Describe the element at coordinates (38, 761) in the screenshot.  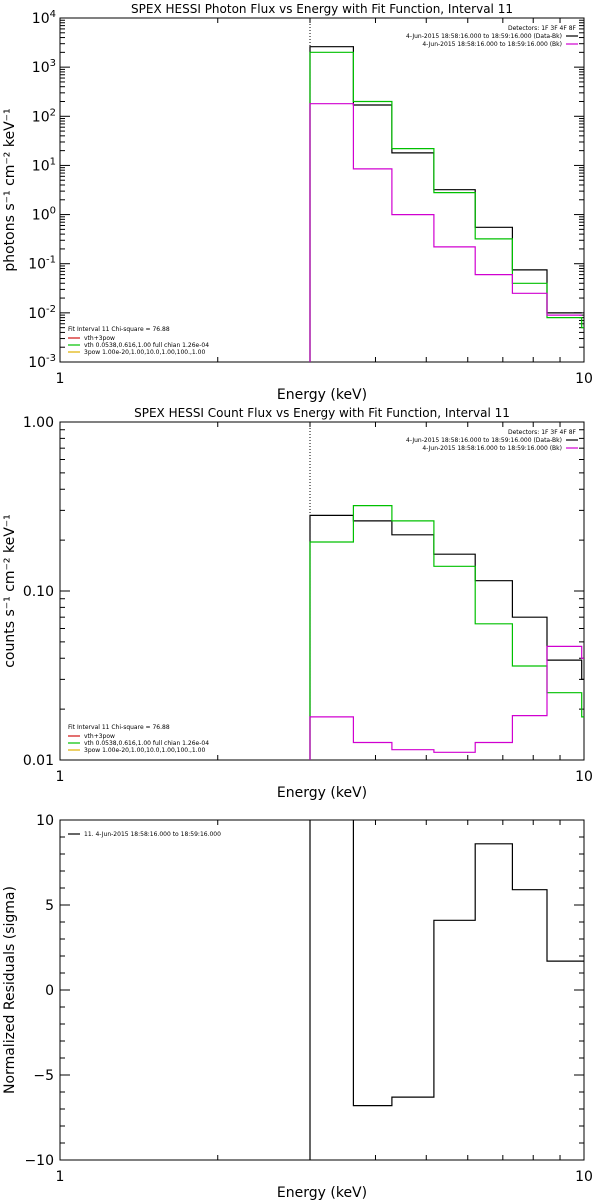
I see `y-tick-label: 0.01` at that location.